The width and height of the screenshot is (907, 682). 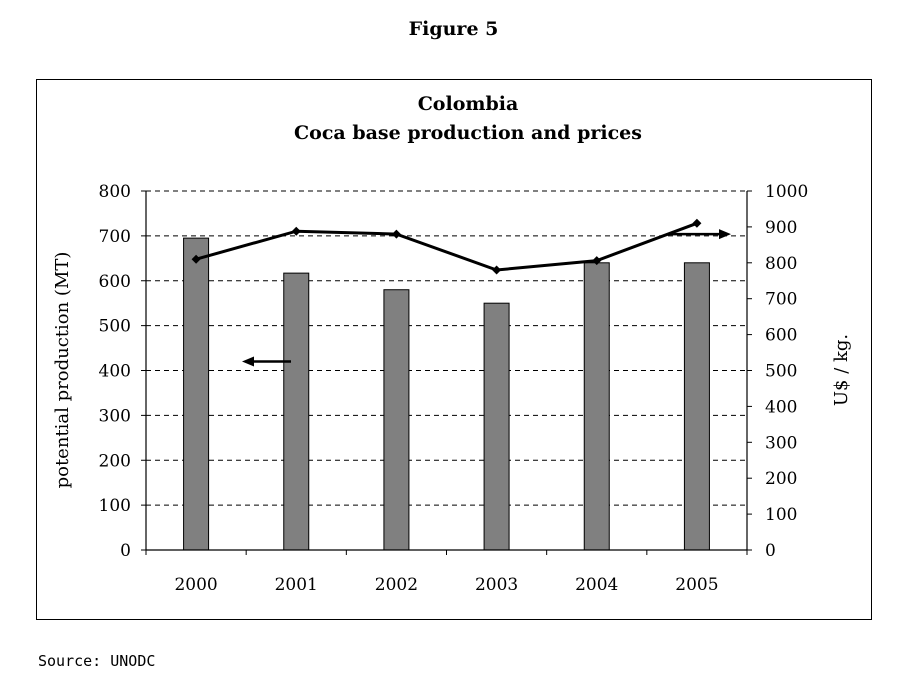 I want to click on price-line-series, so click(x=446, y=246).